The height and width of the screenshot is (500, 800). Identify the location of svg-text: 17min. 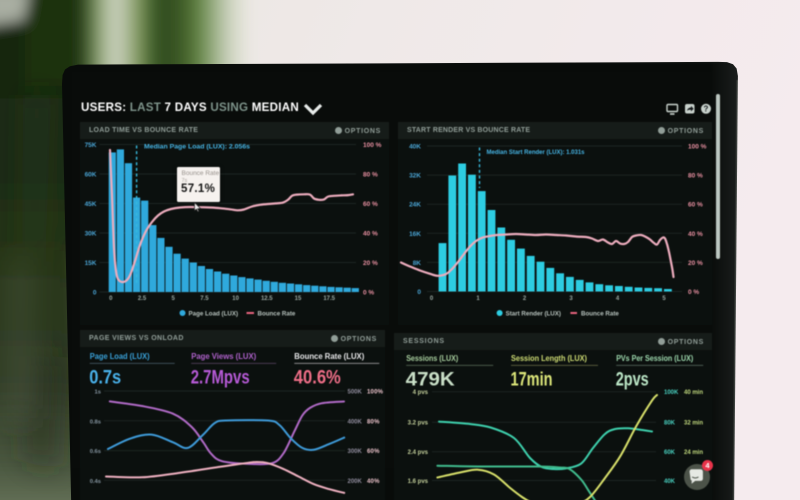
(532, 380).